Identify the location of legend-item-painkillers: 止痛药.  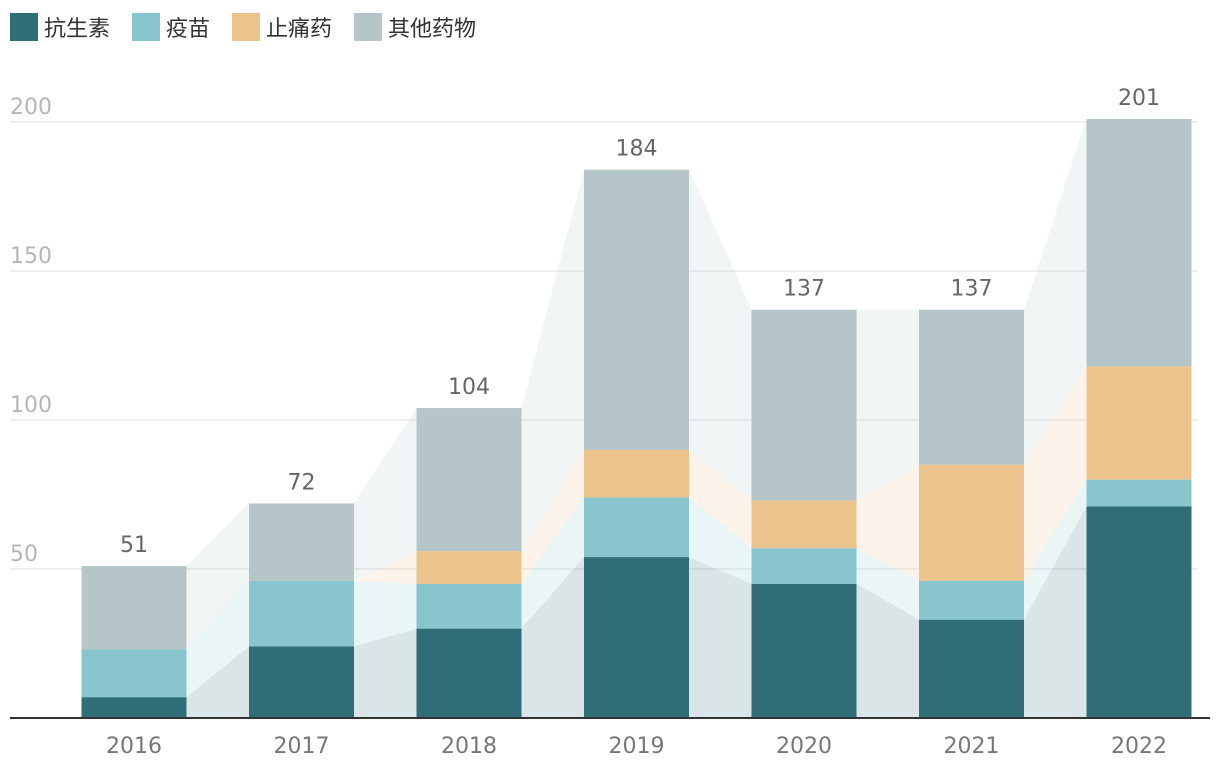
(282, 27).